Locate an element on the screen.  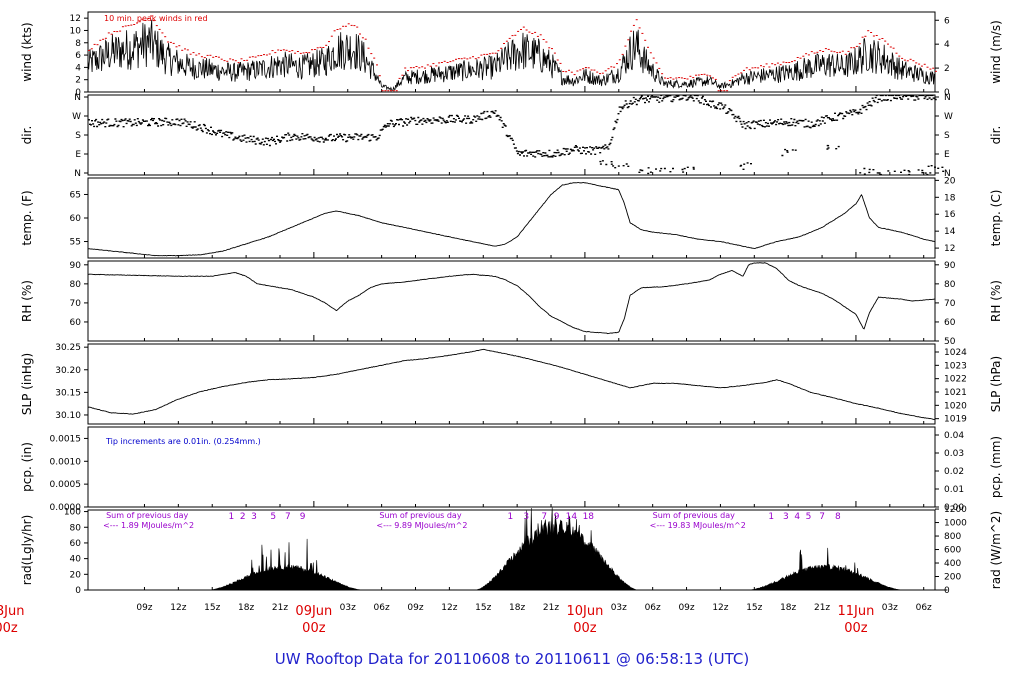
time-tick-label: 18z is located at coordinates (788, 608).